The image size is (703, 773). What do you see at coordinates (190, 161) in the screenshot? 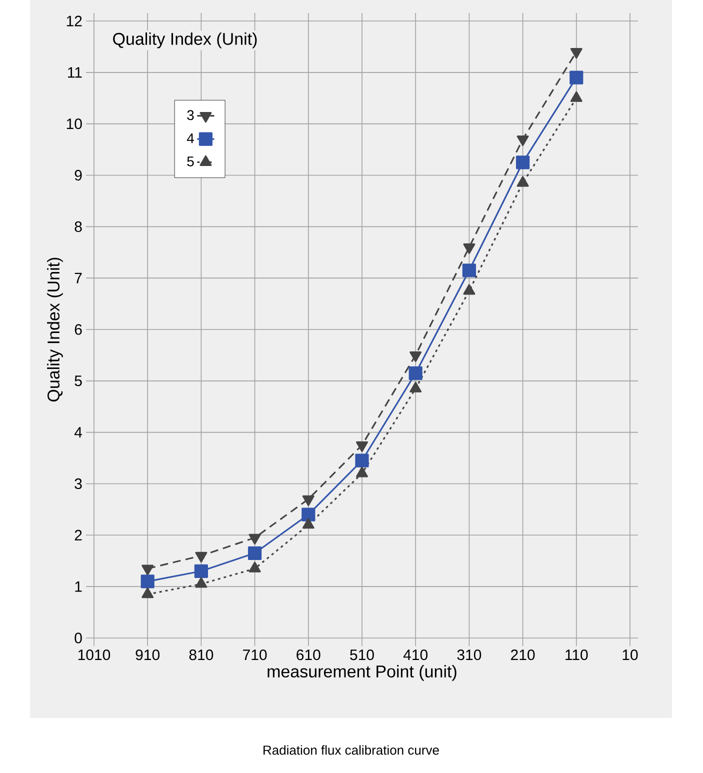
I see `legend-label: 5` at bounding box center [190, 161].